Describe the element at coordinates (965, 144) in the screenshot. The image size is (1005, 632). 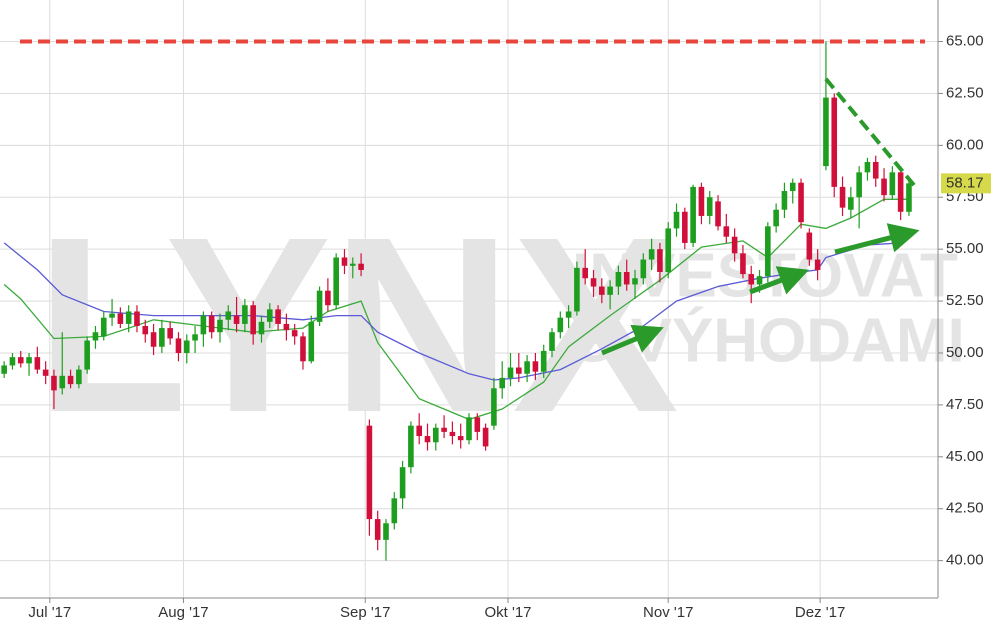
I see `y-tick-label: 60.00` at that location.